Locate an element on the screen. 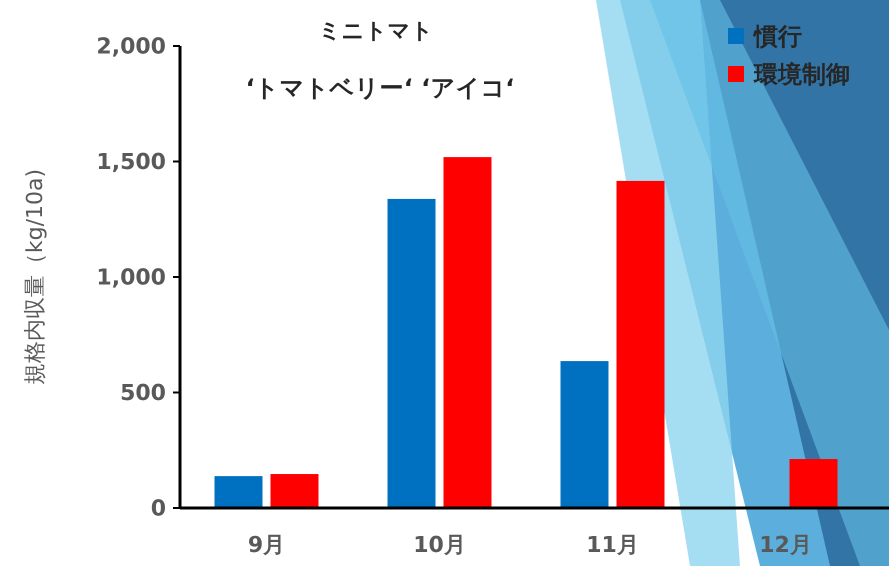 Image resolution: width=889 pixels, height=566 pixels. y-tick-label: 2,000 is located at coordinates (131, 47).